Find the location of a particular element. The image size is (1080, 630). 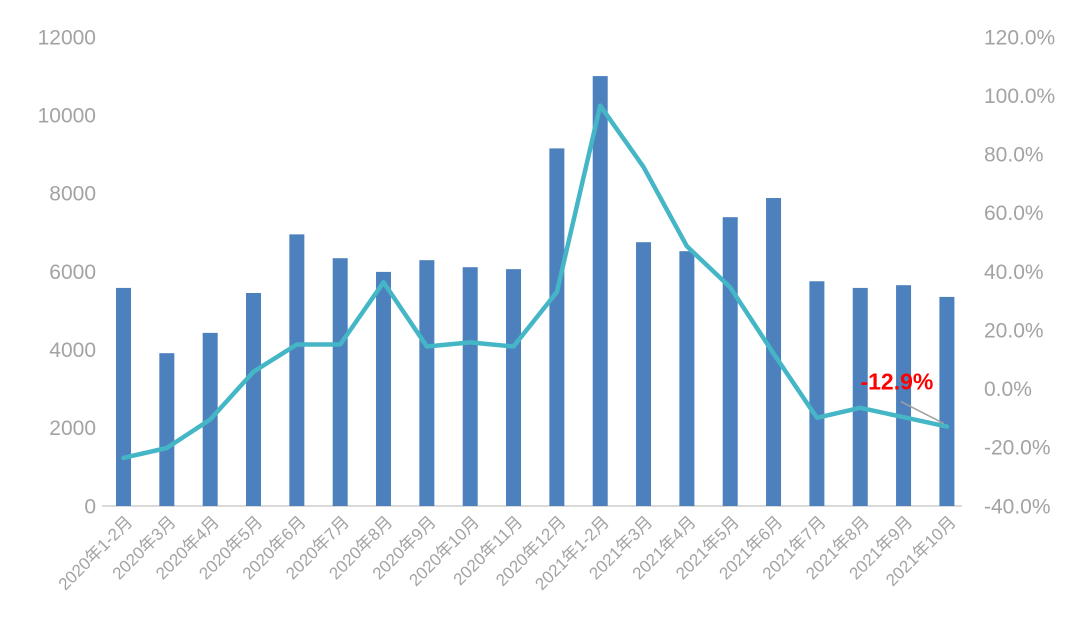

left-axis-tick-label: 6000 is located at coordinates (72, 272).